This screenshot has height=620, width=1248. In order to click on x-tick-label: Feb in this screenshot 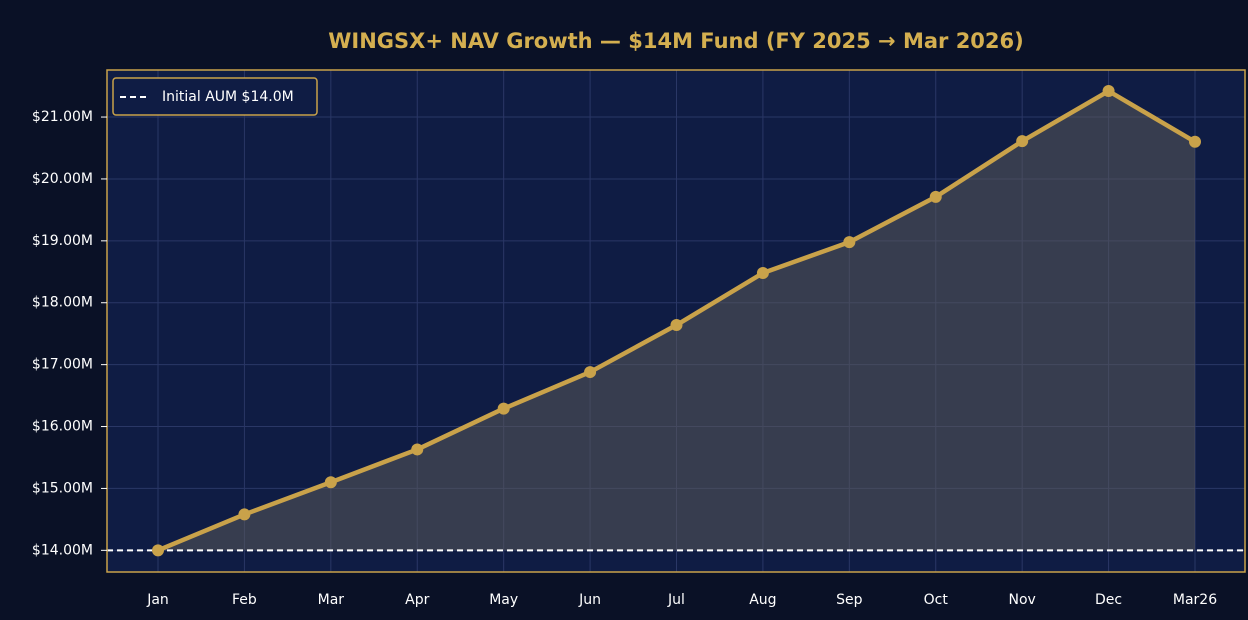, I will do `click(244, 600)`.